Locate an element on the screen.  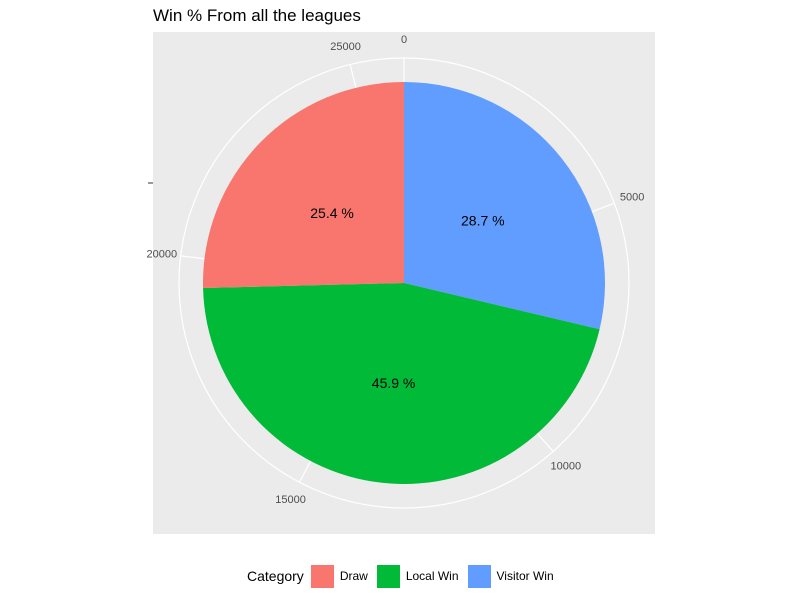
slice-label-draw: 25.4 % is located at coordinates (332, 213).